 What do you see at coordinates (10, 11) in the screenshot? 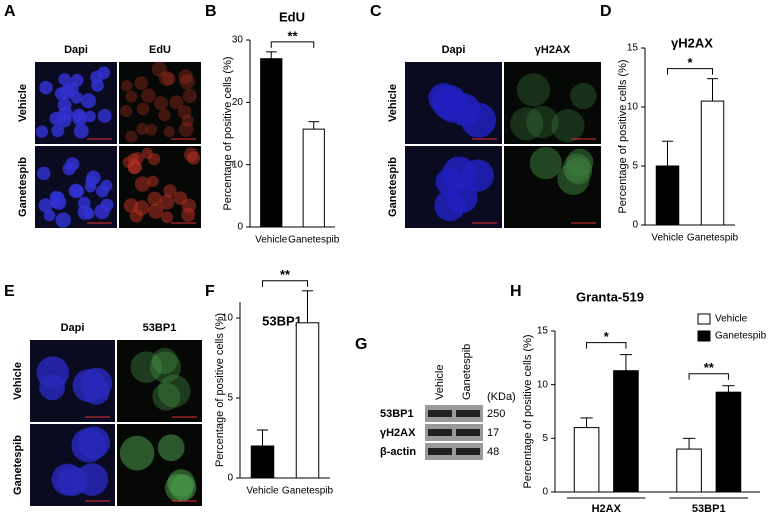
I see `panel-letter: A` at bounding box center [10, 11].